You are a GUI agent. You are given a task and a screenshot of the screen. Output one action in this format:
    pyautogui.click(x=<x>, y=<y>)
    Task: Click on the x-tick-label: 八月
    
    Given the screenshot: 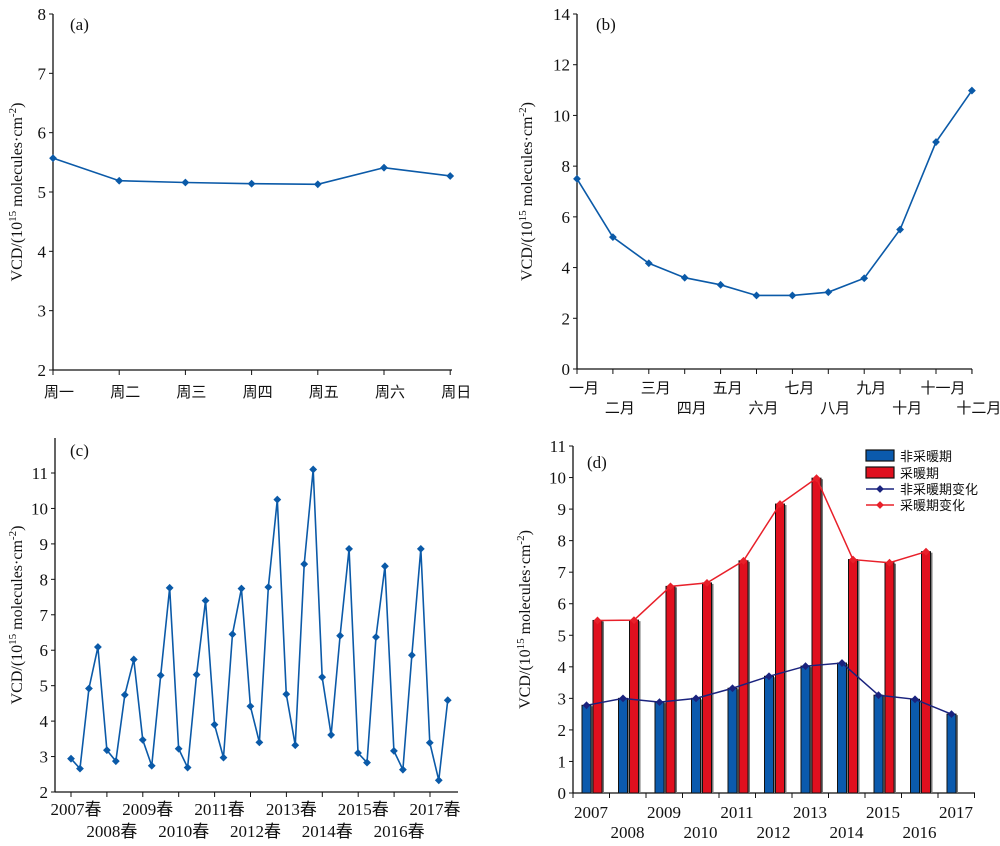 What is the action you would take?
    pyautogui.click(x=835, y=408)
    